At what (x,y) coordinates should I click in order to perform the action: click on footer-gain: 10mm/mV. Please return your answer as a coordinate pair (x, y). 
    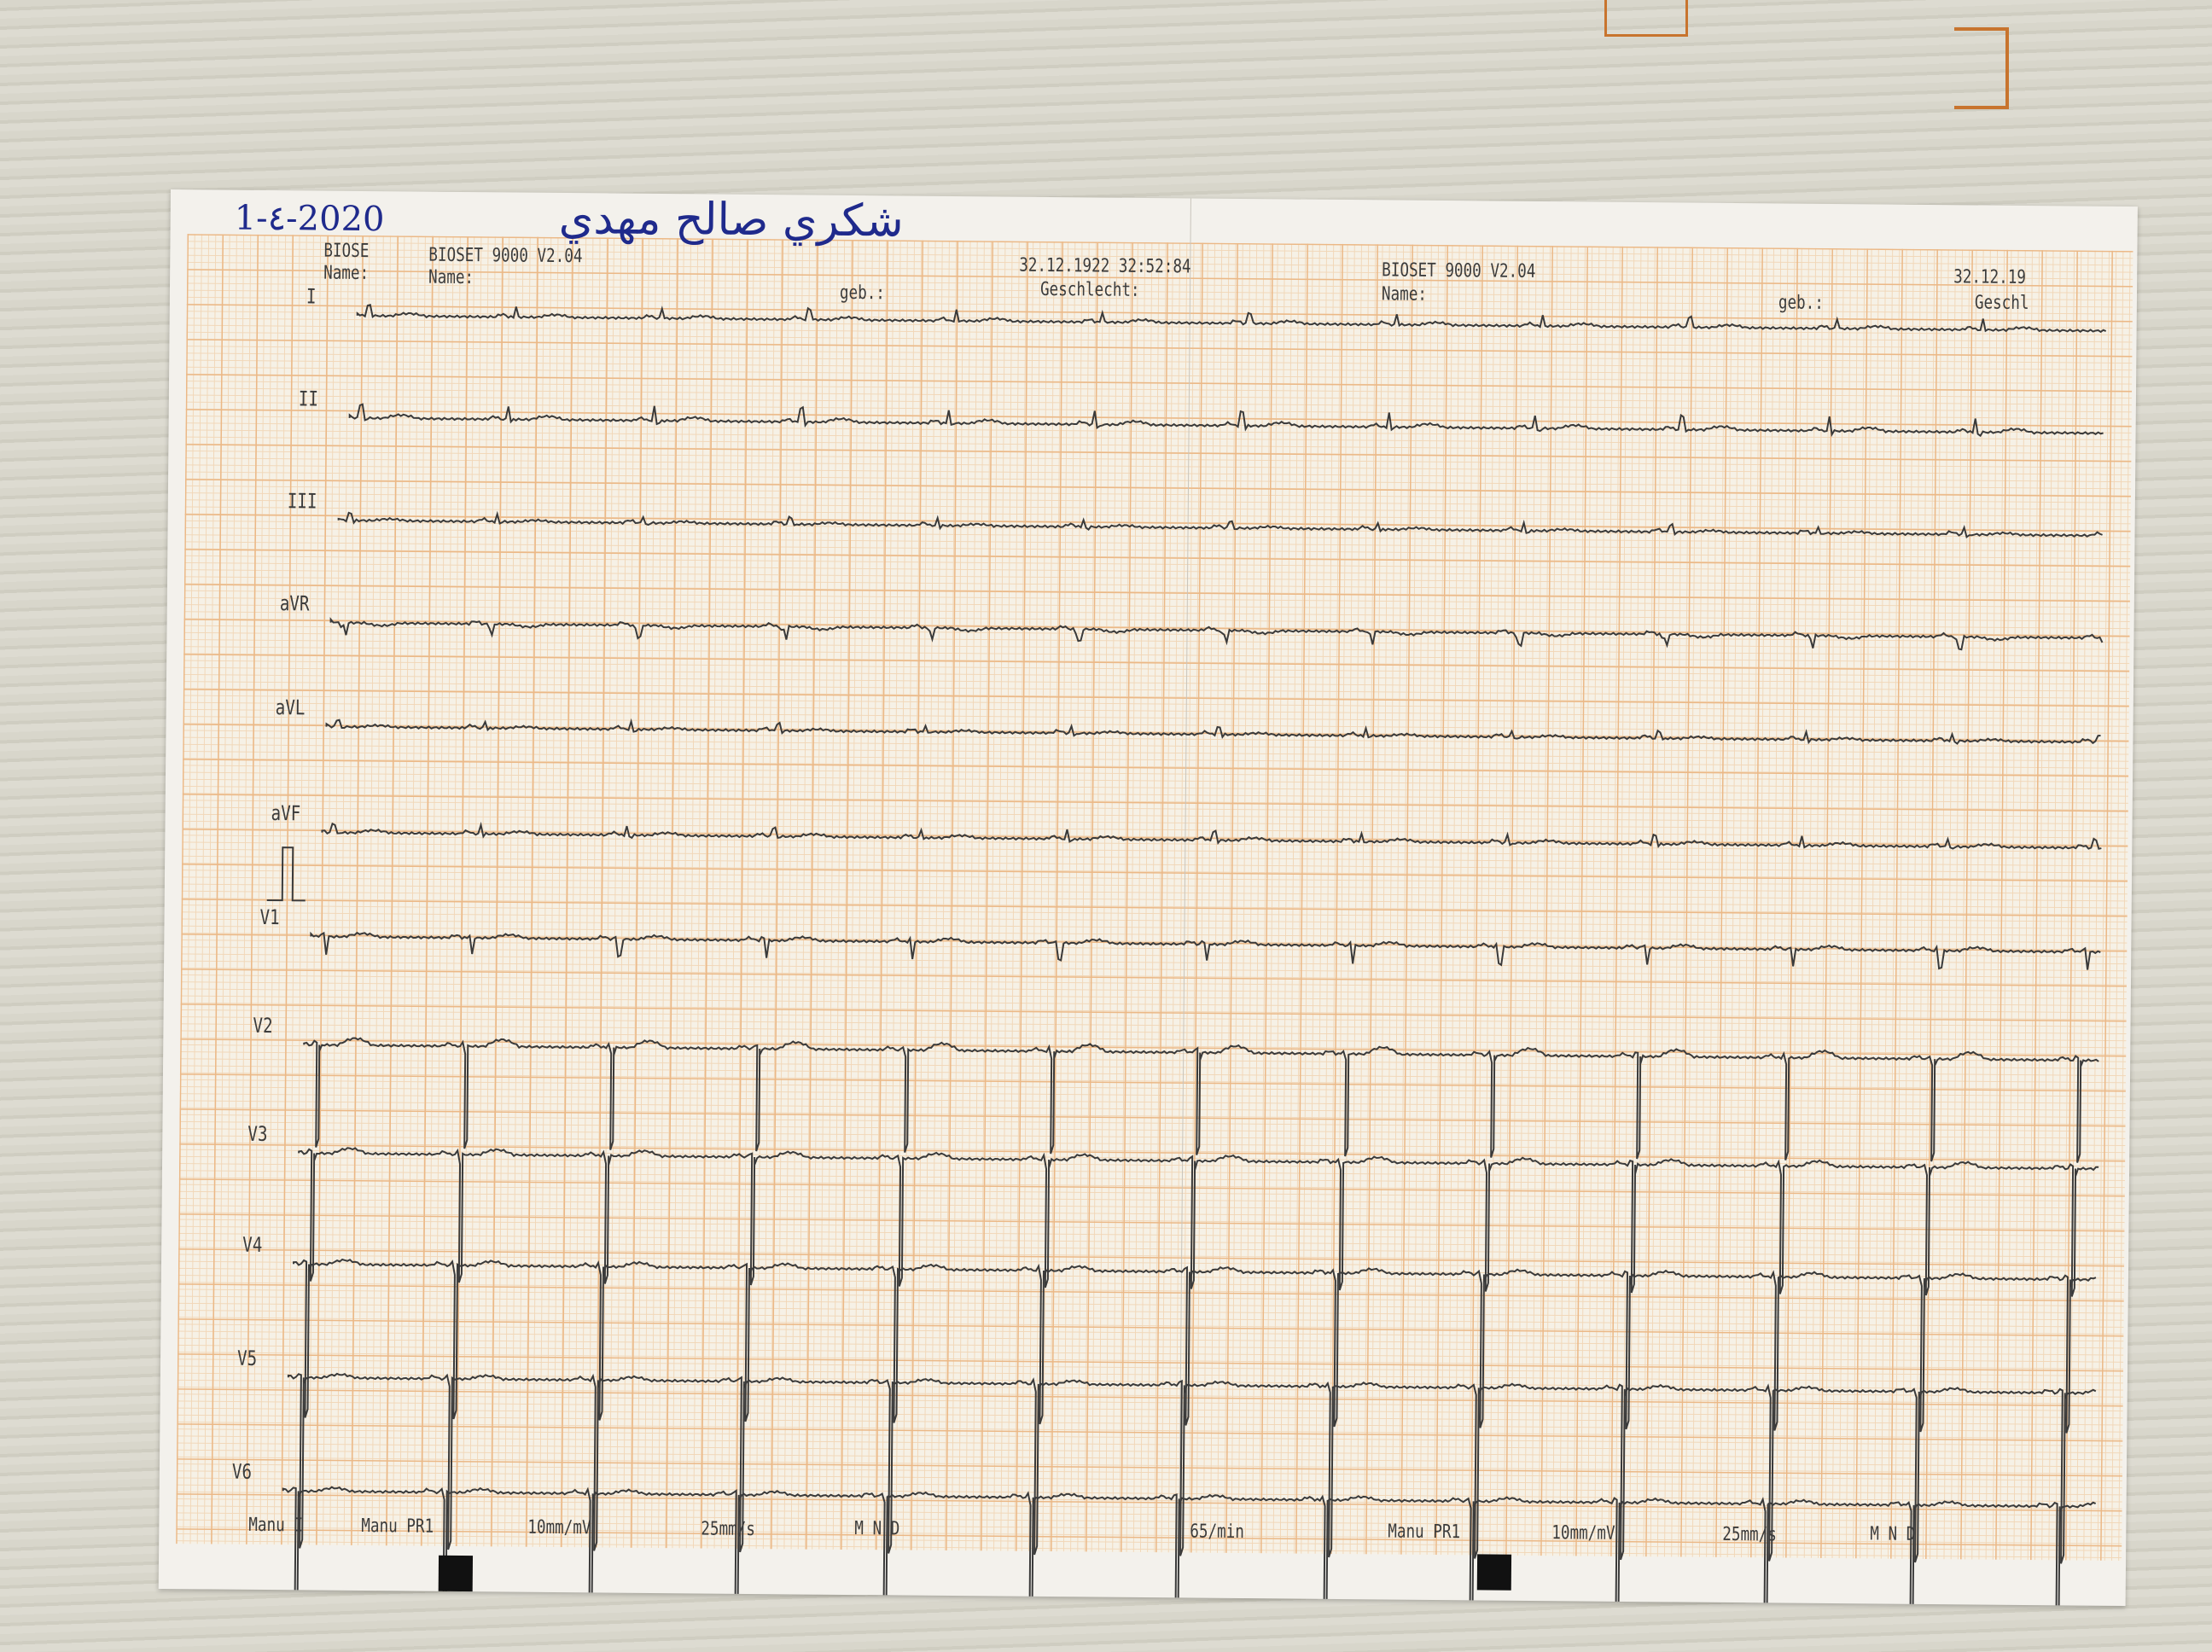
    Looking at the image, I should click on (559, 1527).